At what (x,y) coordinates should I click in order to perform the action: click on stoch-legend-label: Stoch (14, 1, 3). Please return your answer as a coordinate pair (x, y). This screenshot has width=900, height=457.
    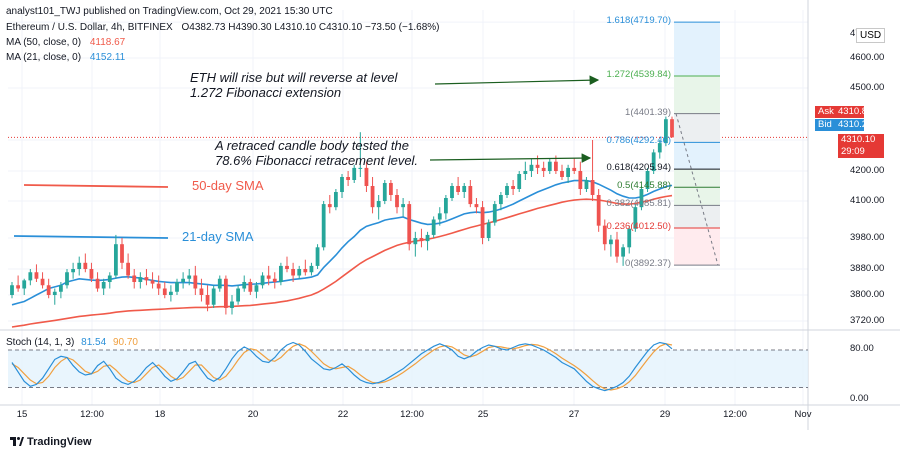
    Looking at the image, I should click on (40, 342).